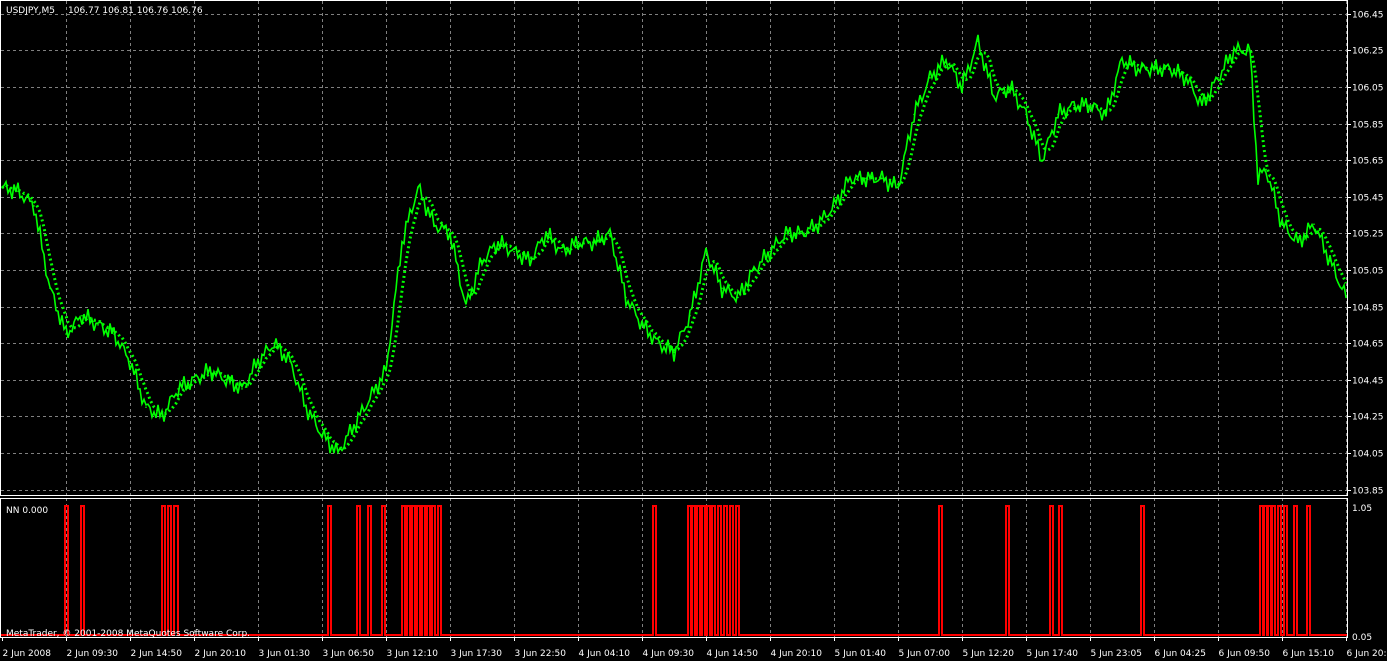  I want to click on x-tick-label: 3 Jun 12:10, so click(413, 654).